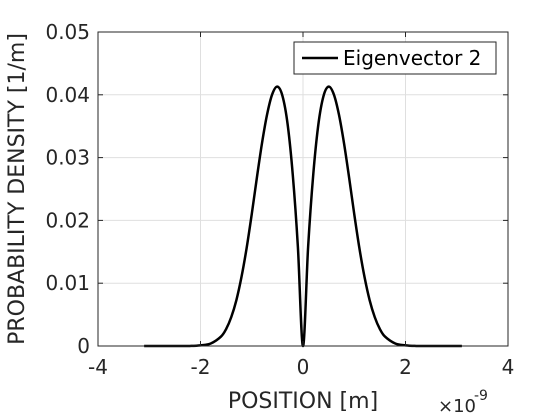  Describe the element at coordinates (481, 396) in the screenshot. I see `x-exponent-power: -9` at that location.